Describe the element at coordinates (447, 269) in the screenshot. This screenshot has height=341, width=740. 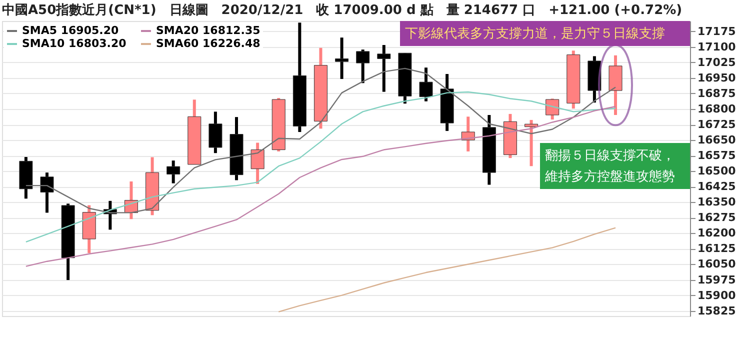
I see `line-series` at that location.